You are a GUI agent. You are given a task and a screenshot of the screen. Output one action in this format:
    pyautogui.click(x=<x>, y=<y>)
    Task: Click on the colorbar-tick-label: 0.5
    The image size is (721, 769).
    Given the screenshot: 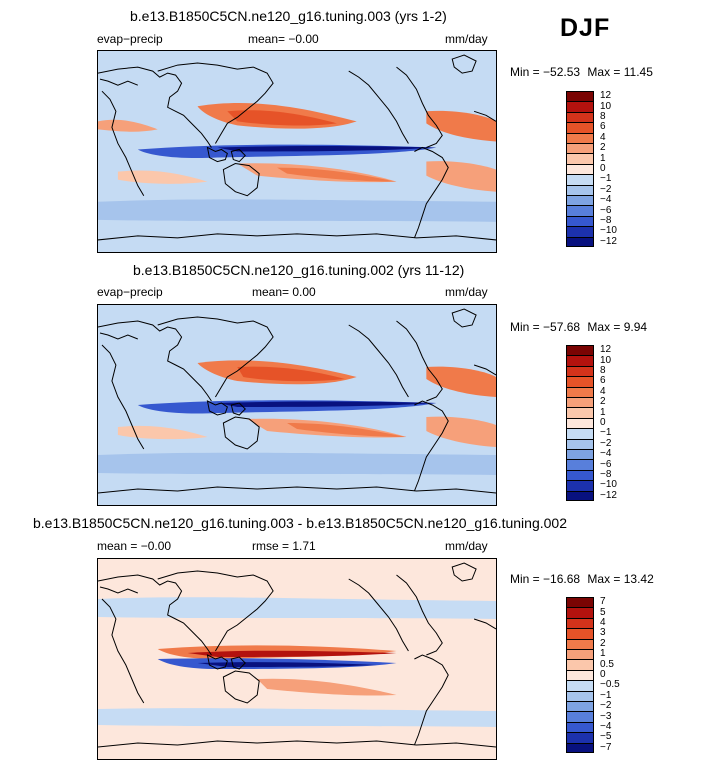 What is the action you would take?
    pyautogui.click(x=607, y=664)
    